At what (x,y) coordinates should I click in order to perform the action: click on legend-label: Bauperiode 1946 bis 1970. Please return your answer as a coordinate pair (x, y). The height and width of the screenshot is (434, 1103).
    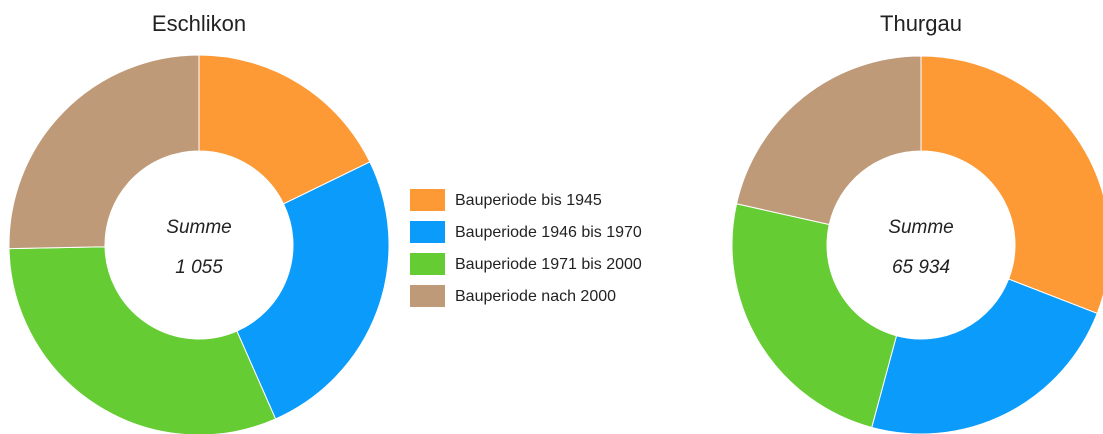
    Looking at the image, I should click on (548, 232).